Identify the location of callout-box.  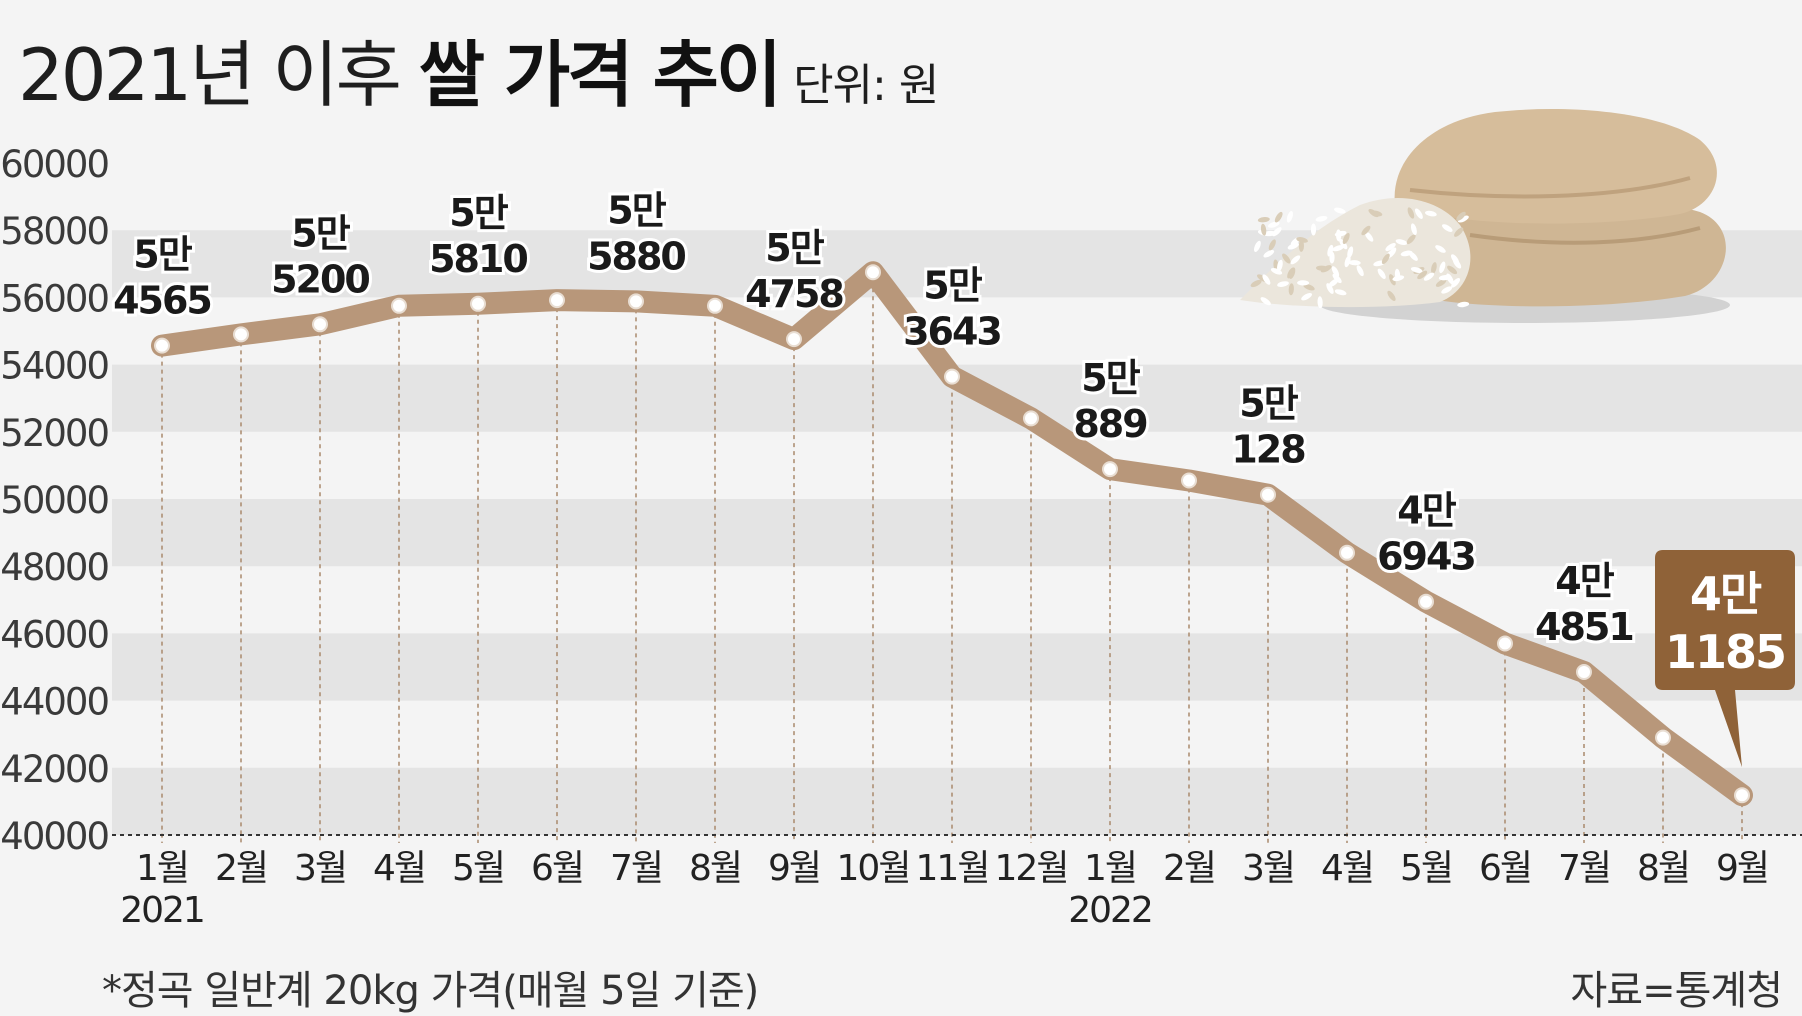
(1725, 659).